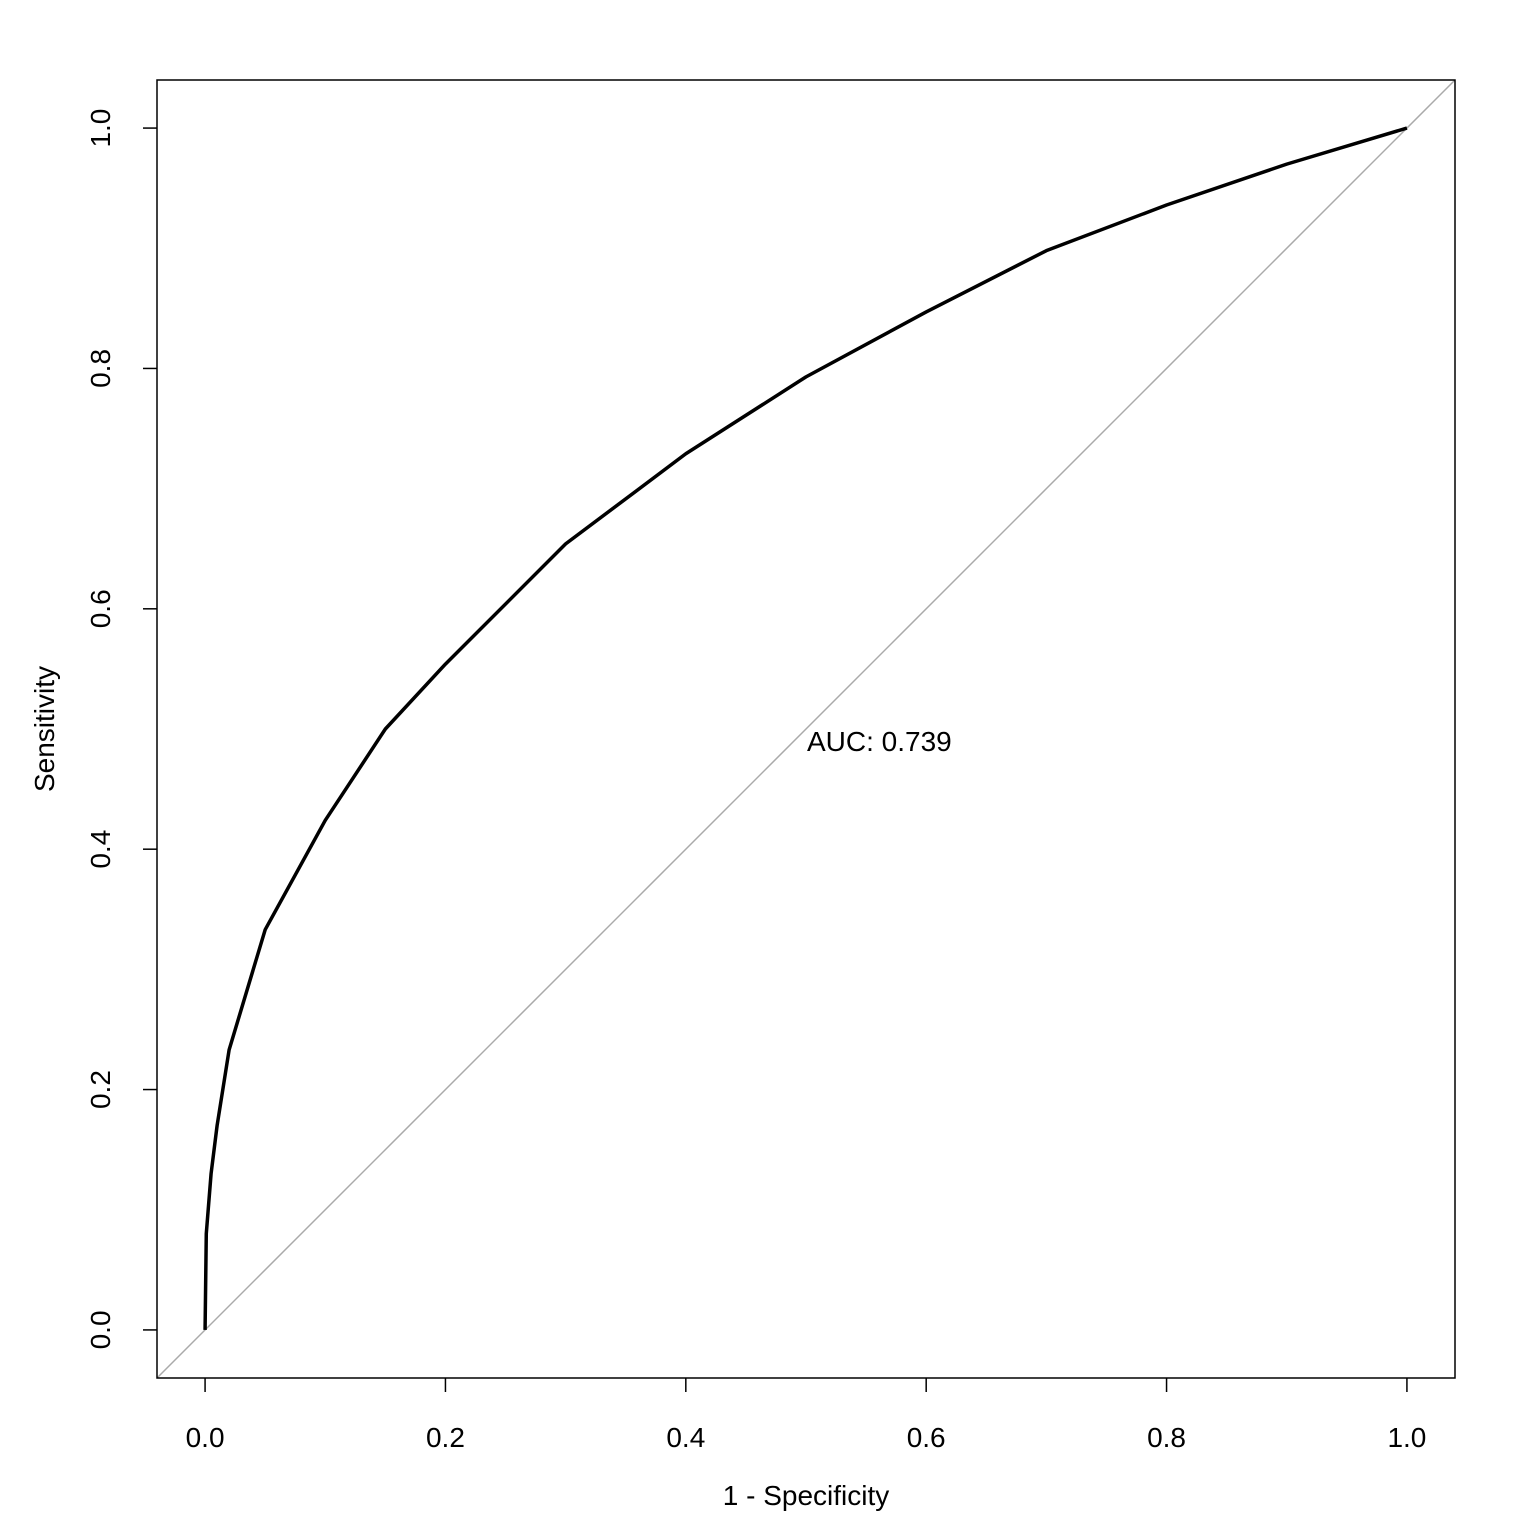 The height and width of the screenshot is (1536, 1536). Describe the element at coordinates (100, 1329) in the screenshot. I see `y-tick-label: 0.0` at that location.